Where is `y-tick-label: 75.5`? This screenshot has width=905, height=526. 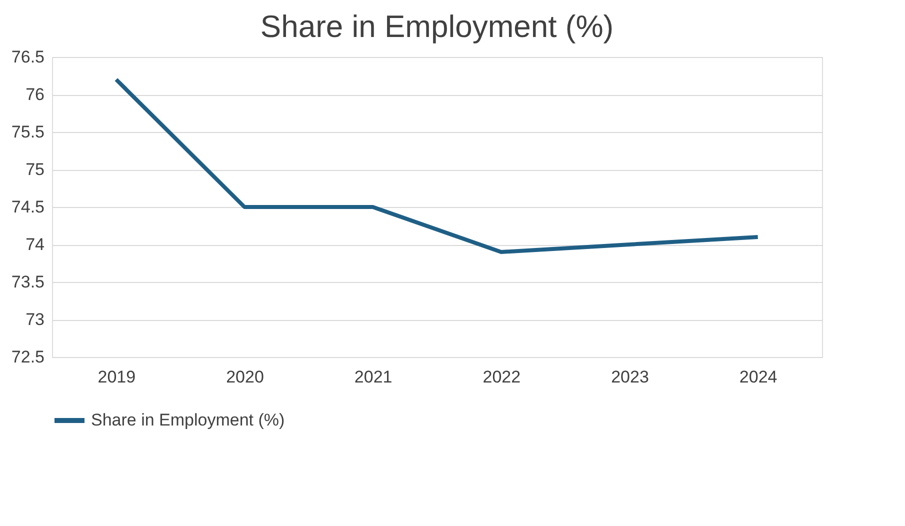
y-tick-label: 75.5 is located at coordinates (27, 132).